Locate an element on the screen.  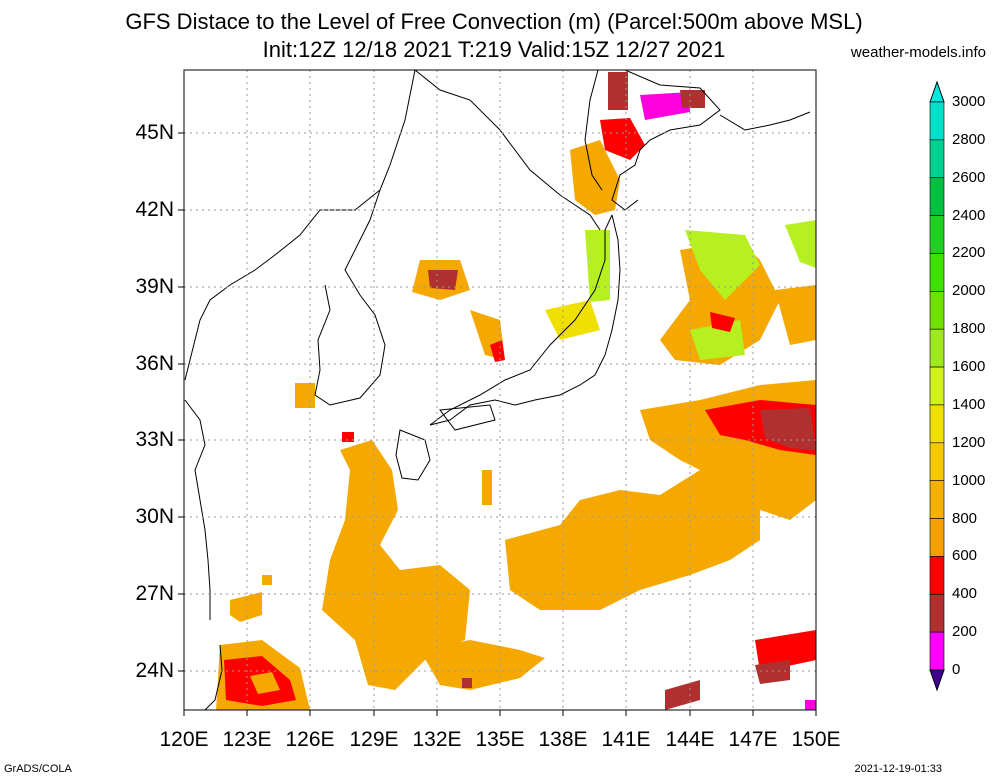
lon-label: 150E is located at coordinates (816, 739).